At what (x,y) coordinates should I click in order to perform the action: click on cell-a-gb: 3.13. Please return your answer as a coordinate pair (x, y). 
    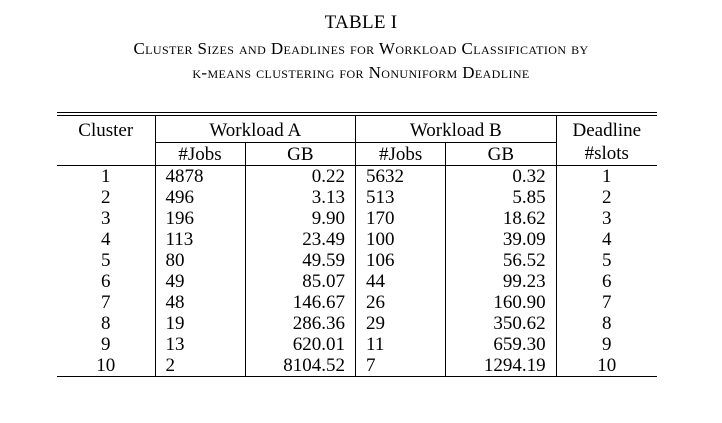
    Looking at the image, I should click on (301, 197).